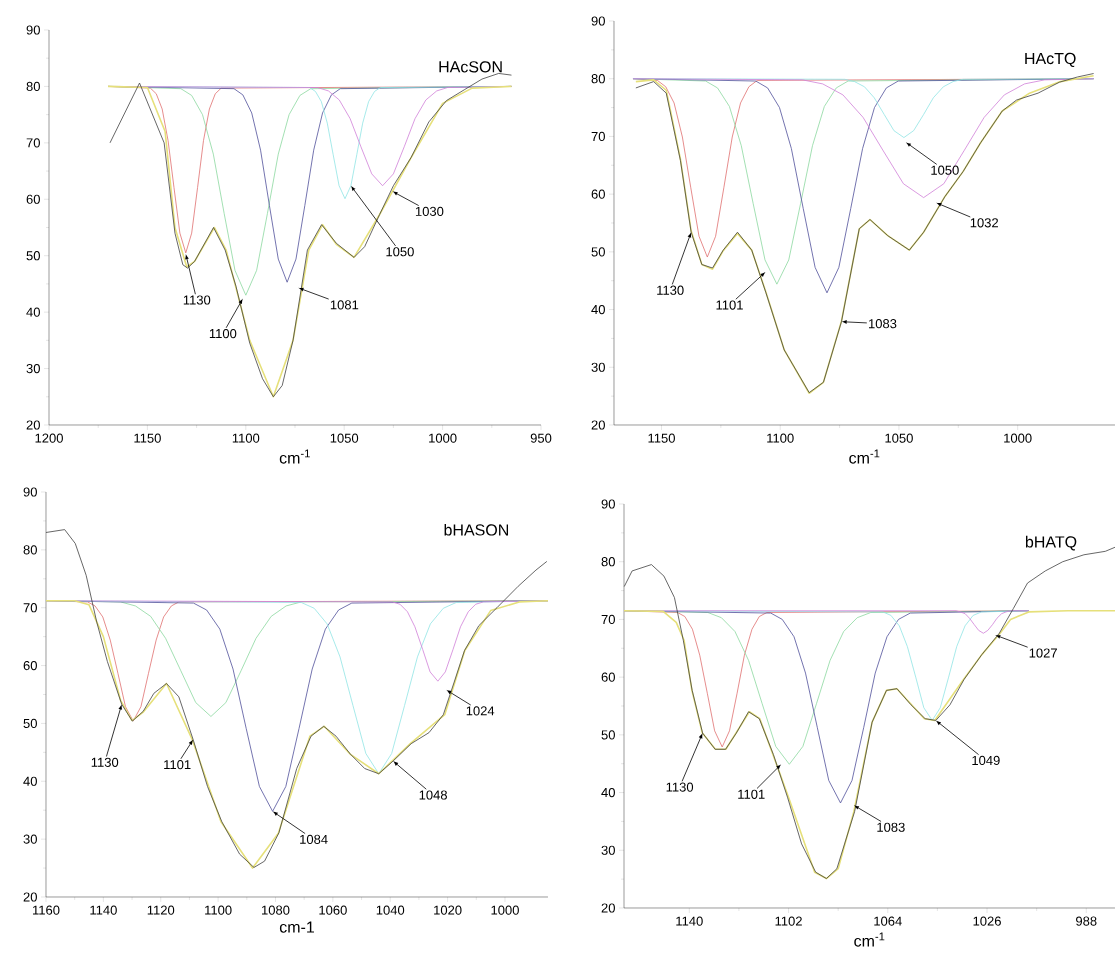 This screenshot has width=1117, height=969. What do you see at coordinates (1051, 543) in the screenshot?
I see `text: bHATQ` at bounding box center [1051, 543].